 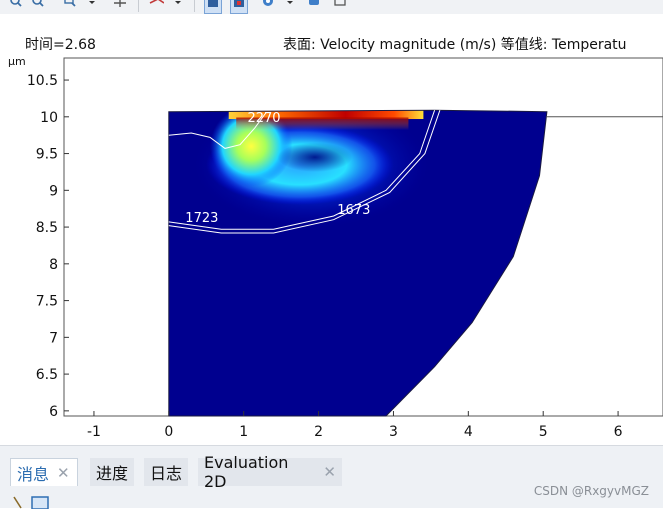 I want to click on tab-log: 日志, so click(x=166, y=472).